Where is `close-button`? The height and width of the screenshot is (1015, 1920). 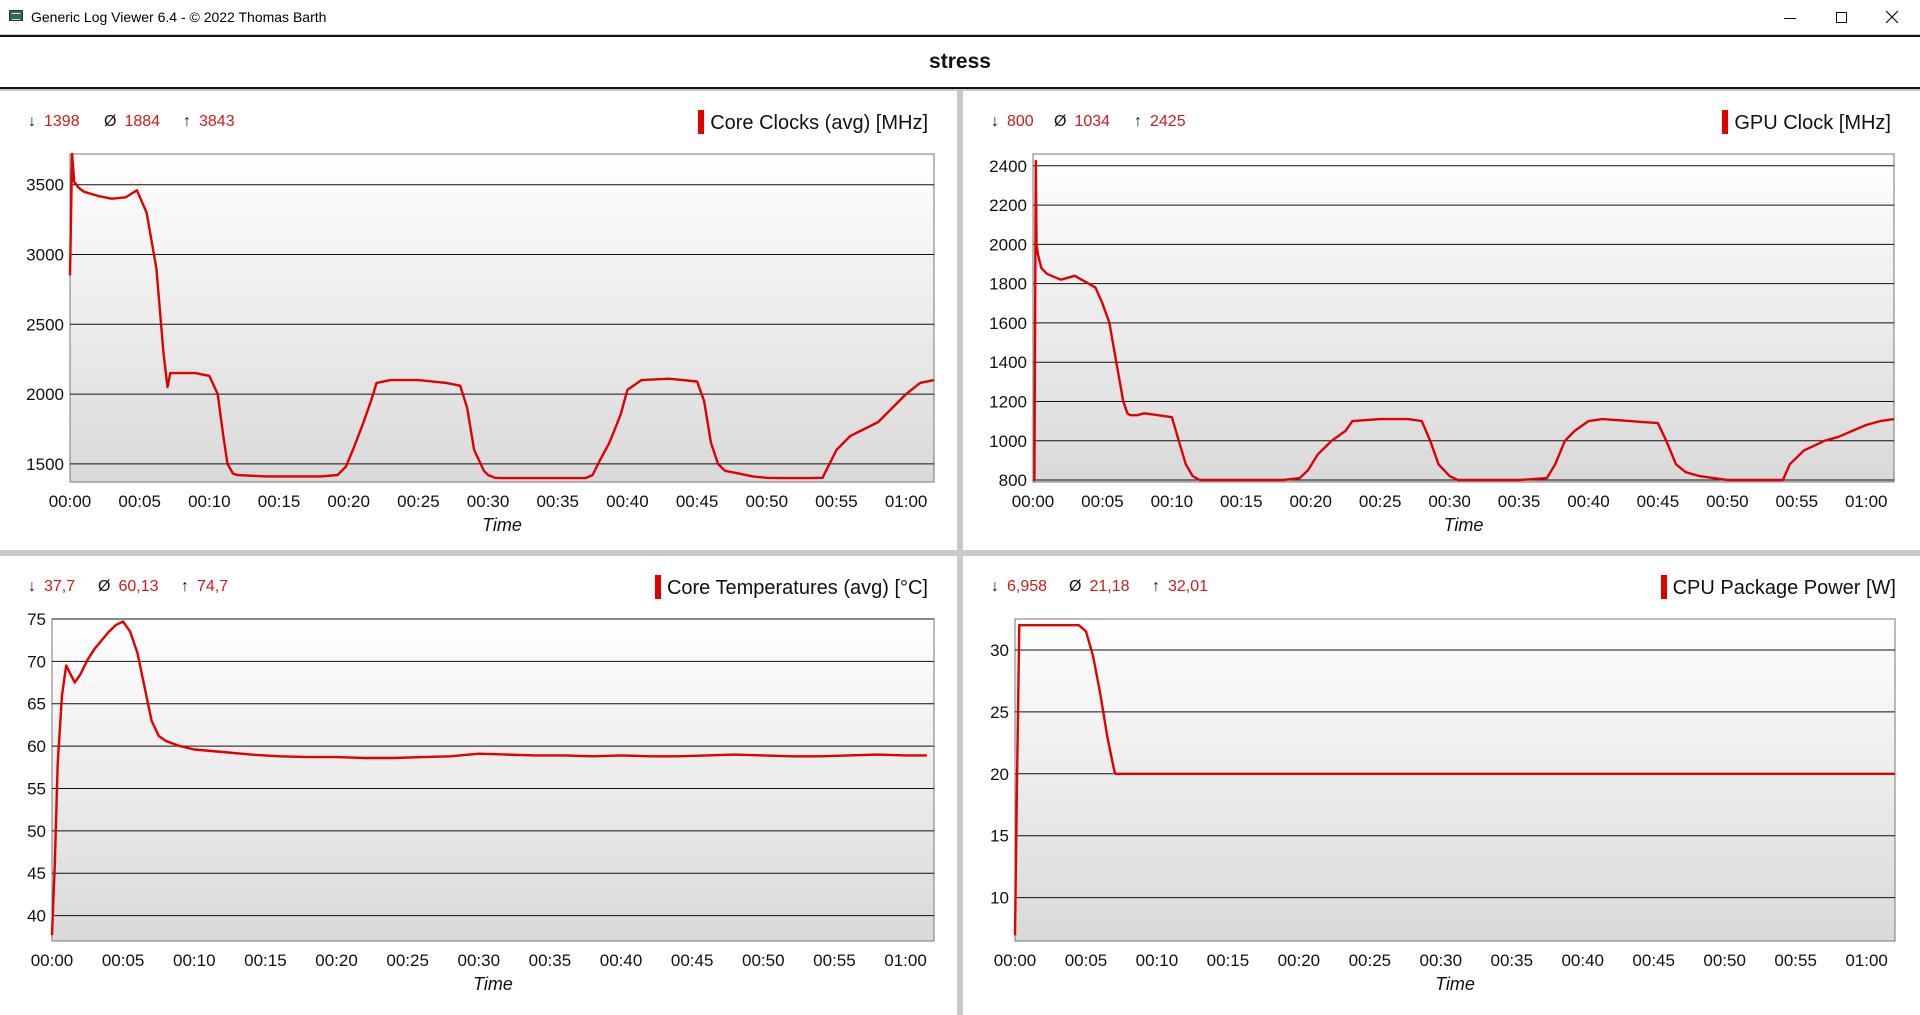 close-button is located at coordinates (1892, 17).